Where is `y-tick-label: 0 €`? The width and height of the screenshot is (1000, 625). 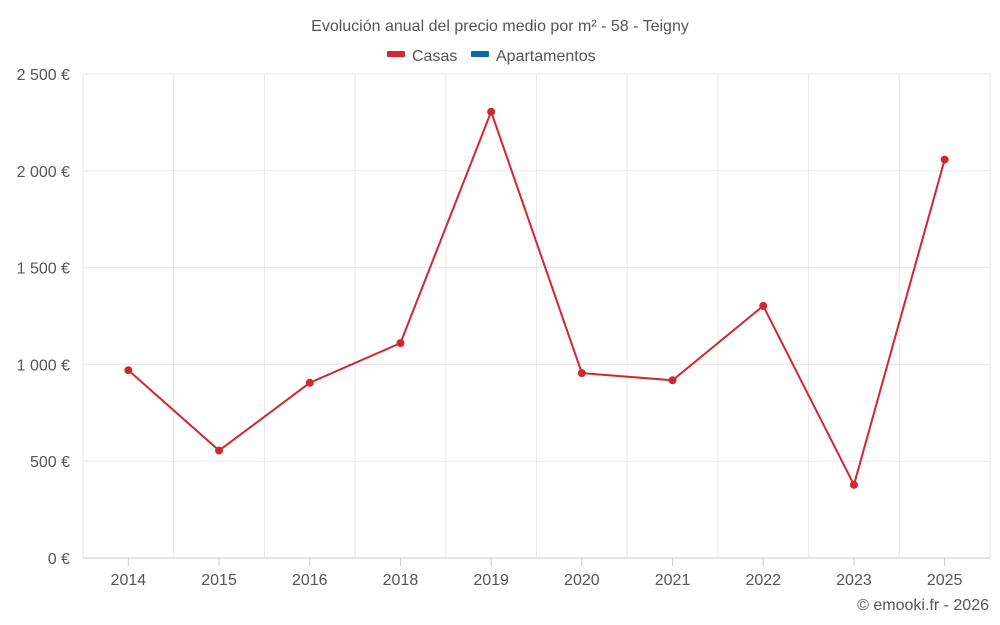 y-tick-label: 0 € is located at coordinates (59, 559).